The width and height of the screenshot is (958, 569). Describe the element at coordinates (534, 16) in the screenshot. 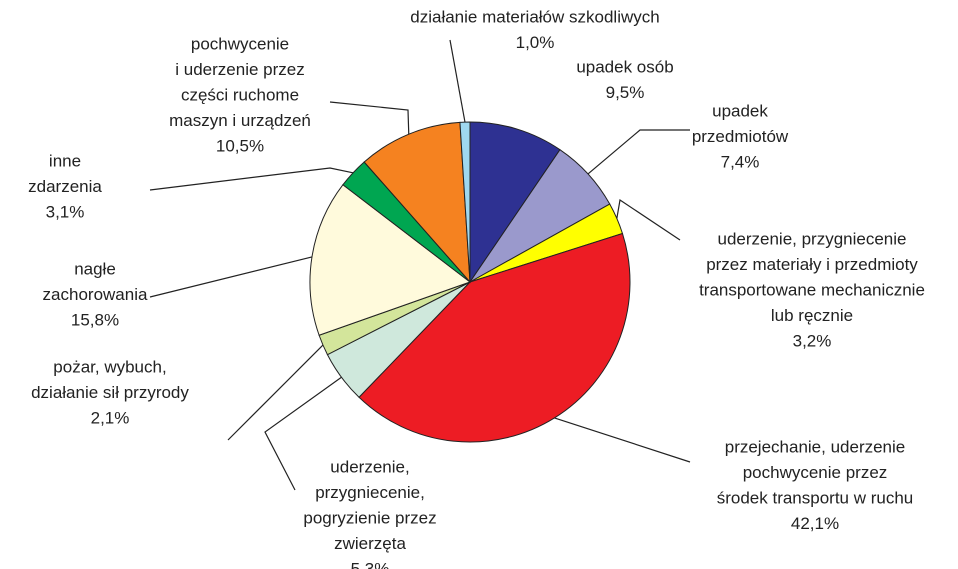

I see `slice-label: działanie materiałów szkodliwych` at that location.